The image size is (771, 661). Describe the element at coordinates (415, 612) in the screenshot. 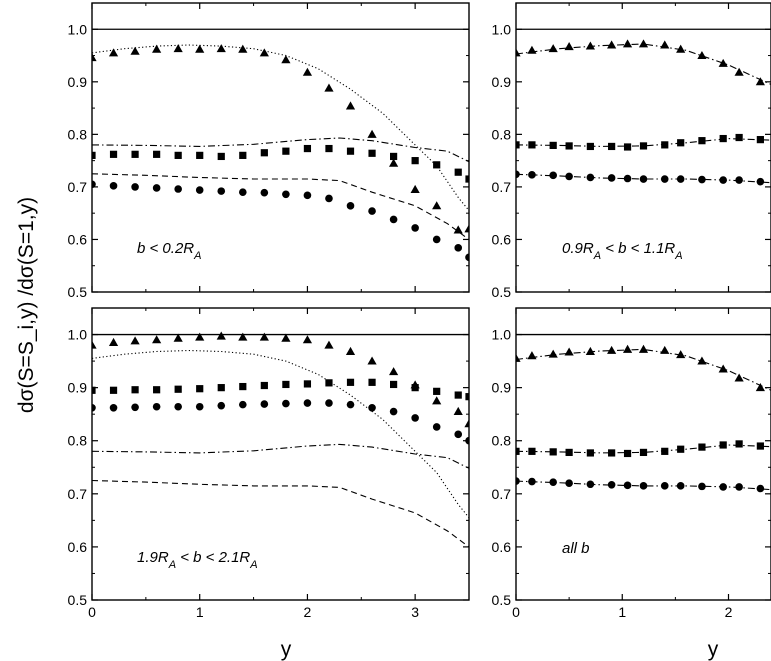

I see `x-tick-label: 3` at that location.